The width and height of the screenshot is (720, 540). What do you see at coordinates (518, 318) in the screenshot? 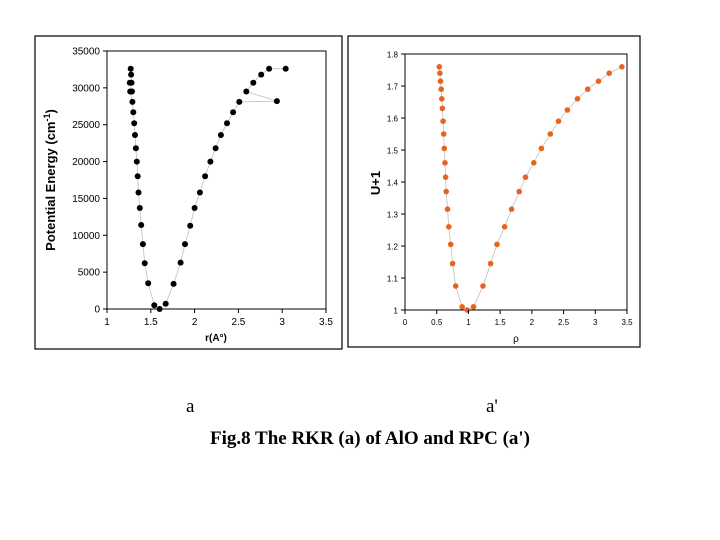
I see `chart-a-prime-x-ticks: 0 0.5 1 1.5 2 2.5 3 3.5` at bounding box center [518, 318].